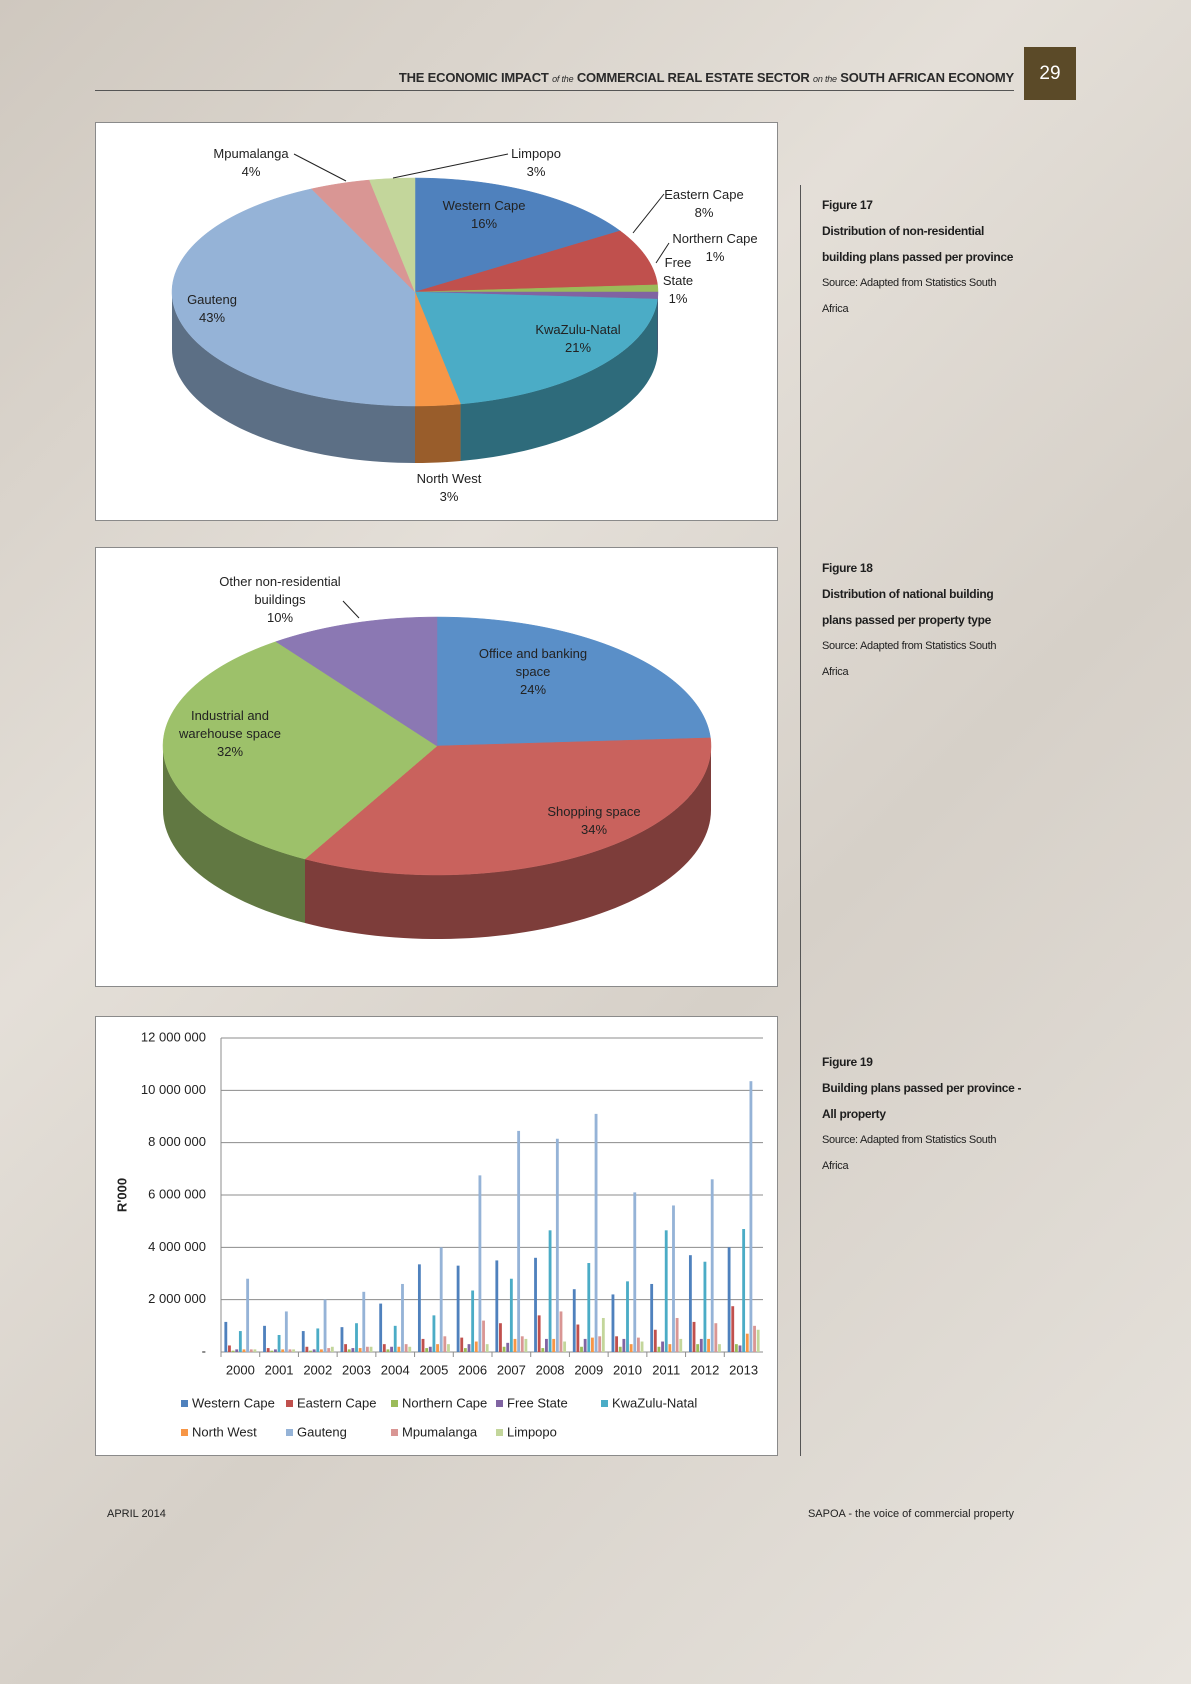  I want to click on footer-date: APRIL 2014, so click(136, 1514).